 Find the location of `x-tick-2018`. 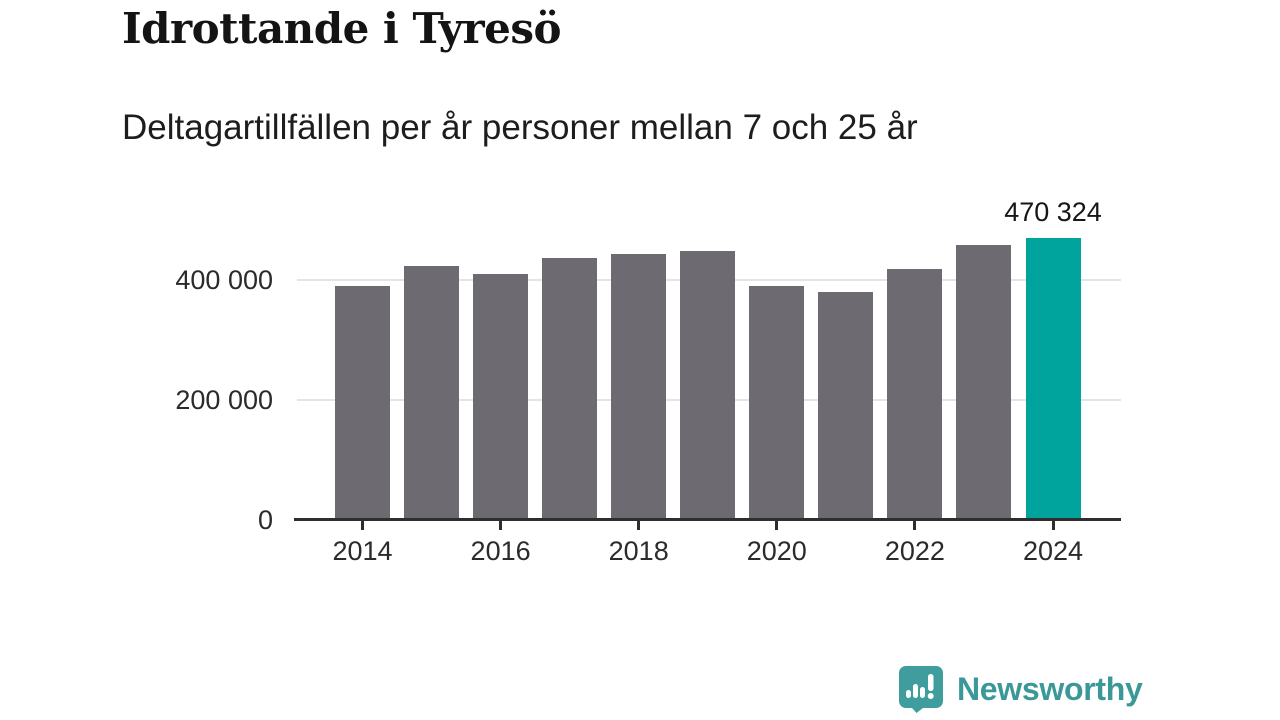

x-tick-2018 is located at coordinates (639, 525).